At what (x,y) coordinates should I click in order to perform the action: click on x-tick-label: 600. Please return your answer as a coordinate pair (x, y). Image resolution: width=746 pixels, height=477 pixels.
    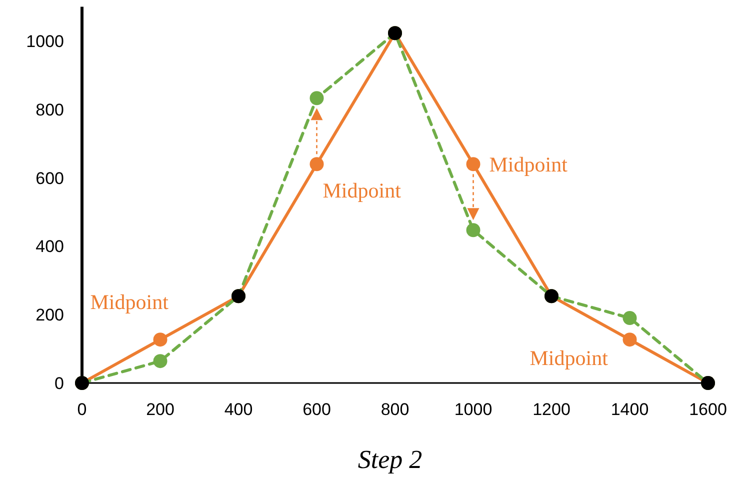
    Looking at the image, I should click on (316, 409).